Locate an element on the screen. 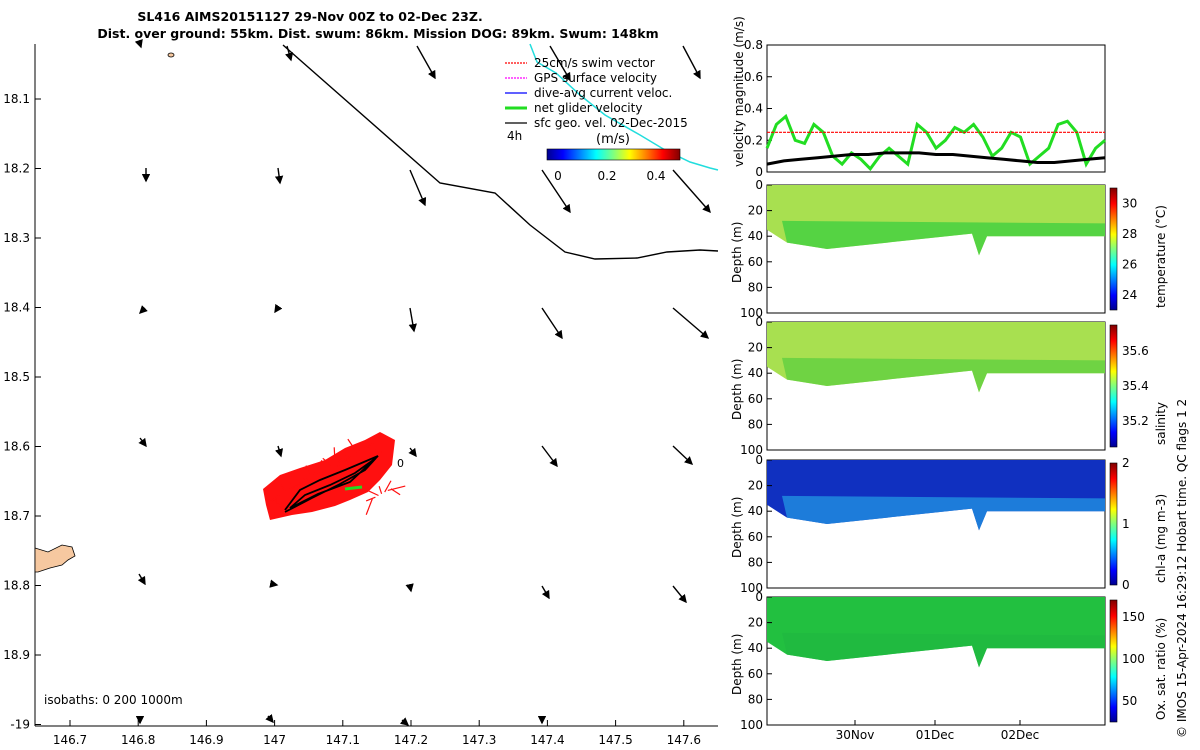  lat-tick-label: 18.9 is located at coordinates (16, 655).